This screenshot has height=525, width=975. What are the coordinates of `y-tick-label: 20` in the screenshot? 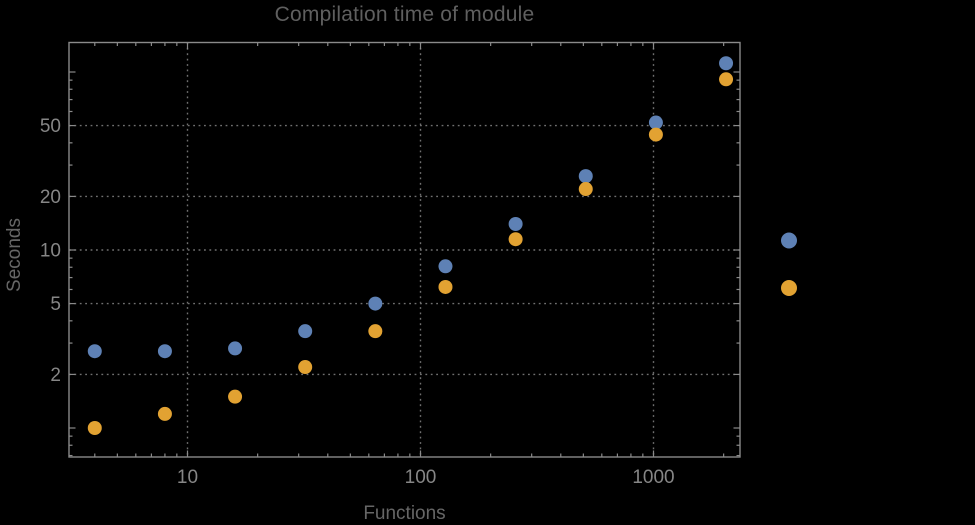 It's located at (50, 197).